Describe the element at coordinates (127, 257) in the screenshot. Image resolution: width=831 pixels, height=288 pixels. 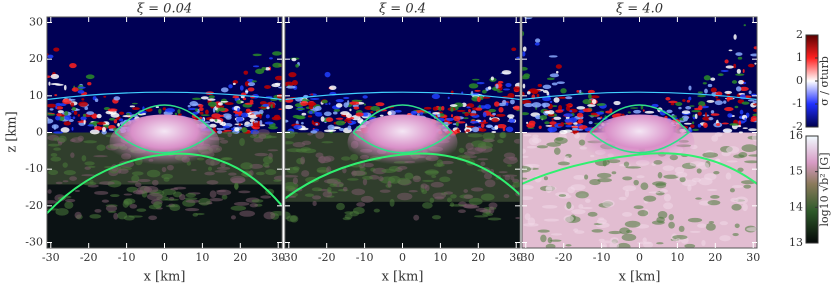
I see `x-tick-label: -10` at that location.